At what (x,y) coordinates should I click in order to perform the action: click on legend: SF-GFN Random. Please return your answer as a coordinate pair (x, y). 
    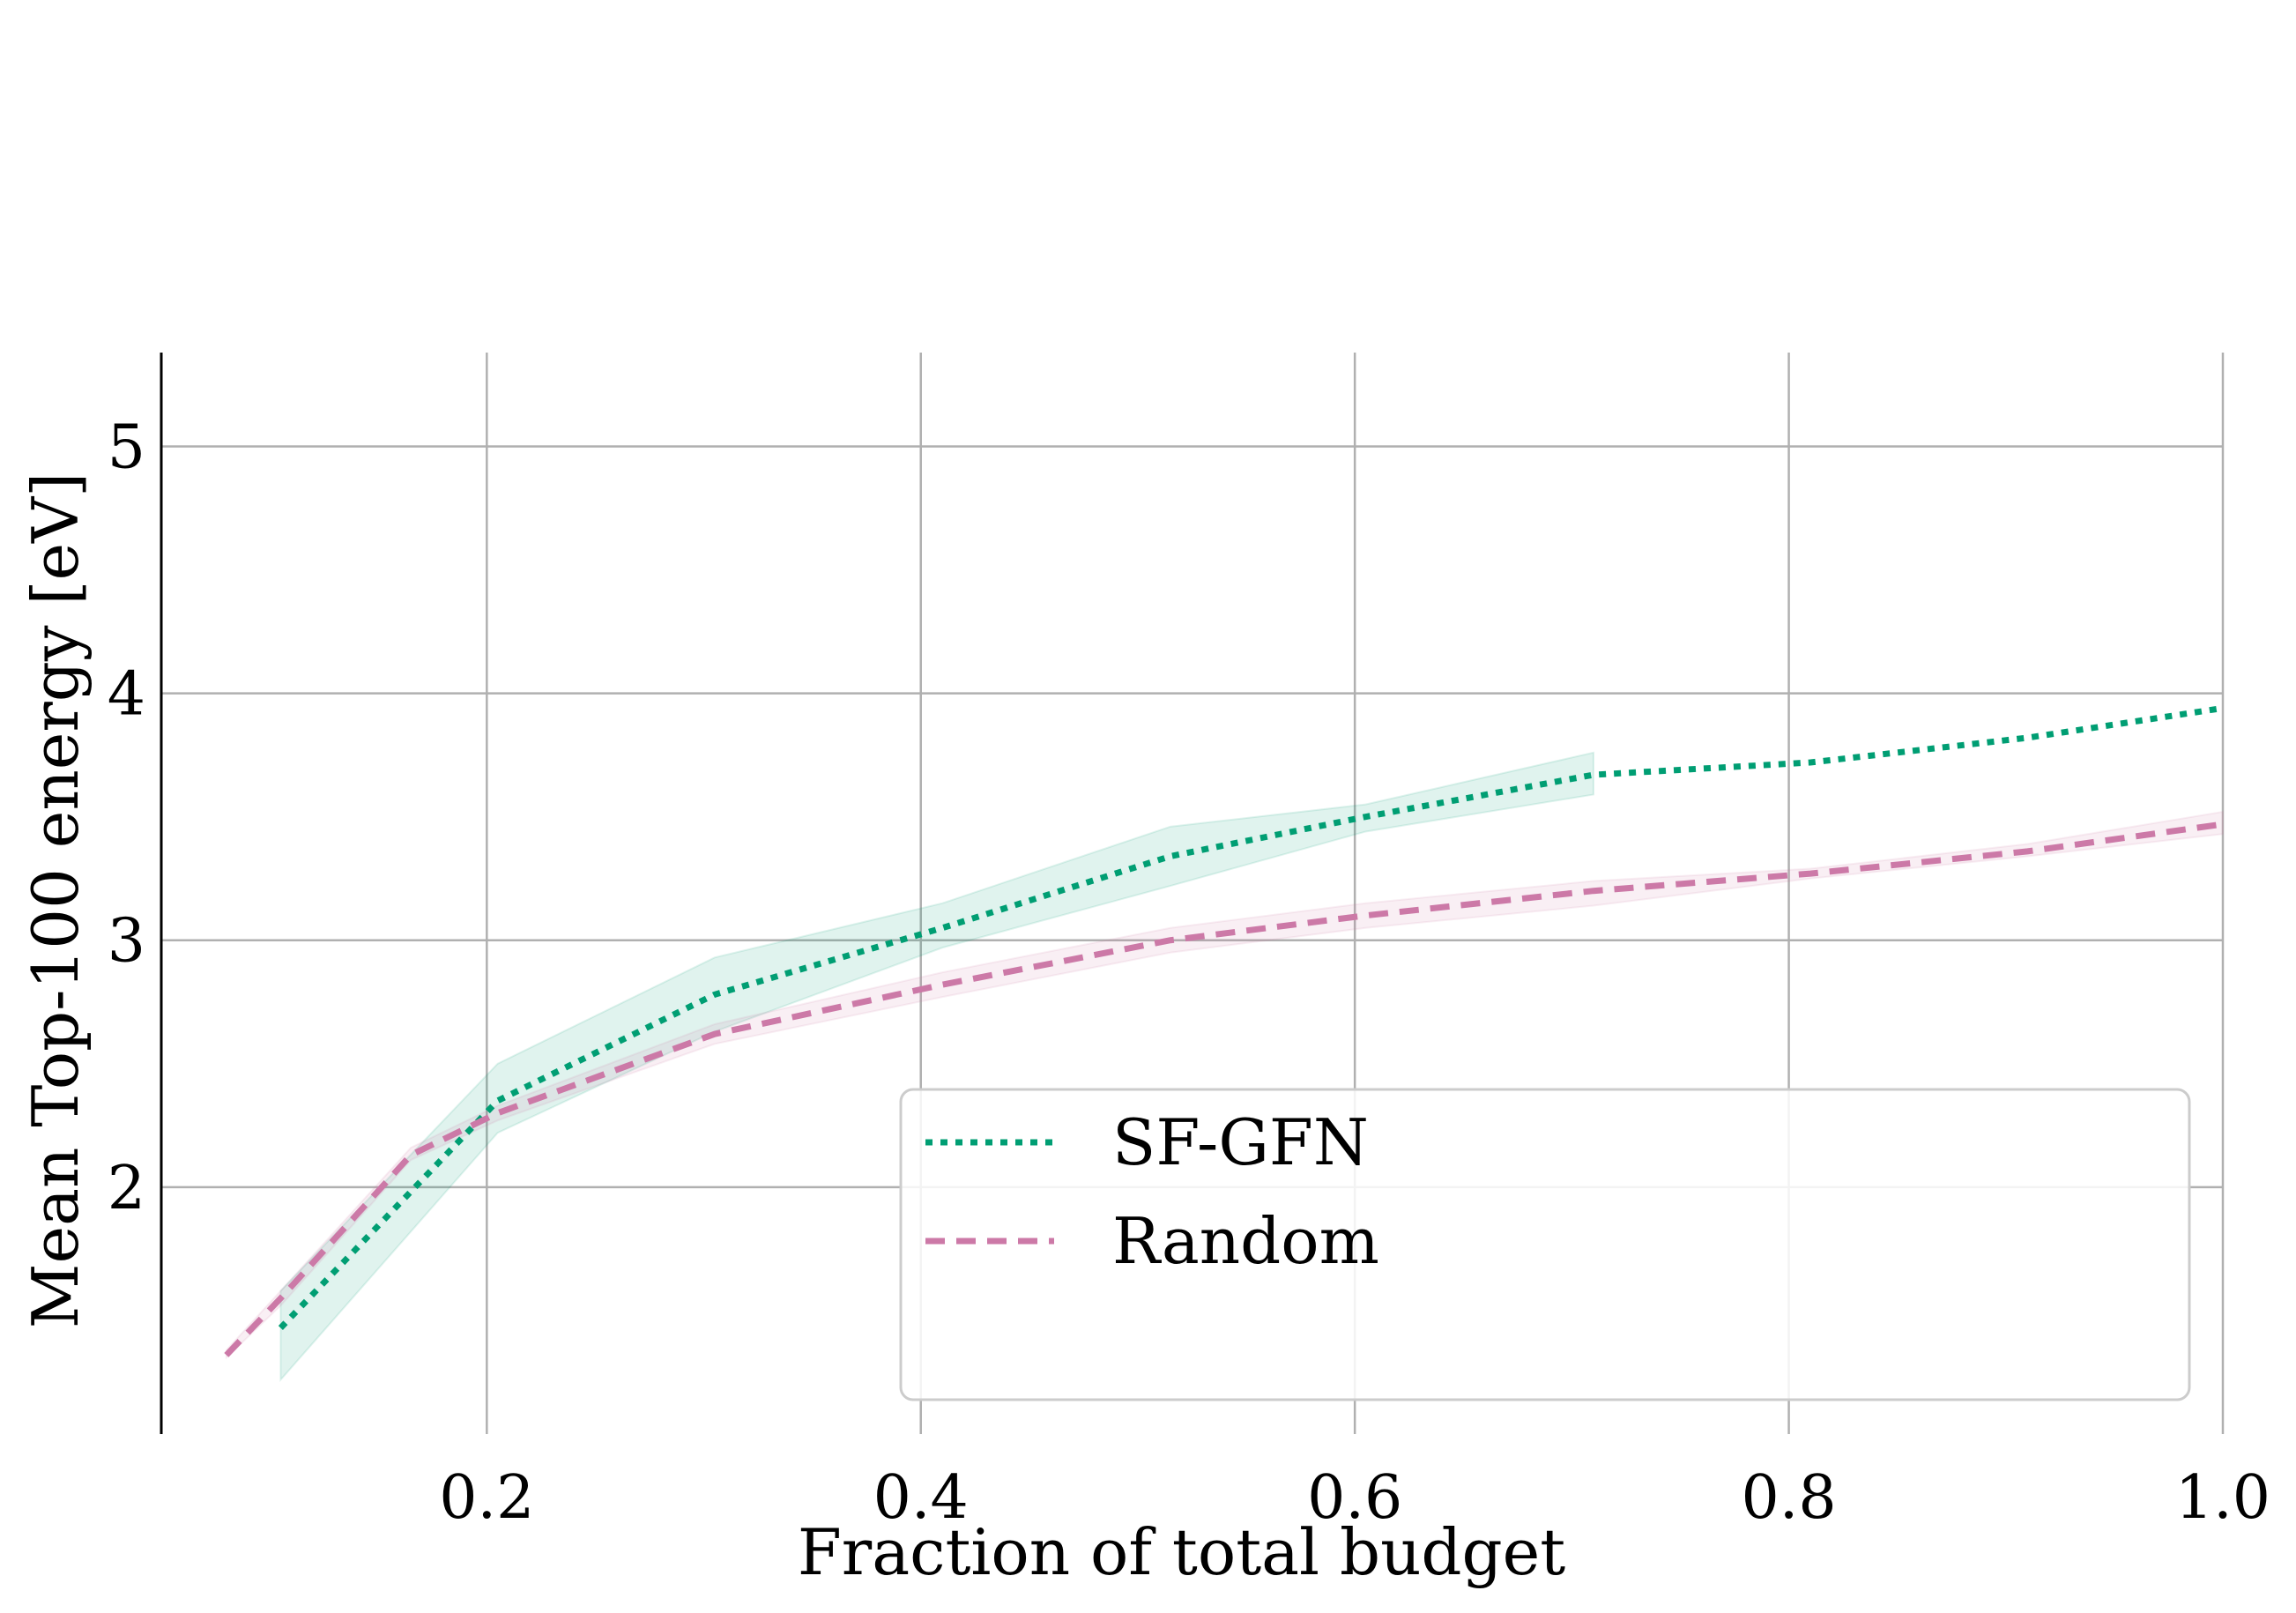
    Looking at the image, I should click on (1545, 1244).